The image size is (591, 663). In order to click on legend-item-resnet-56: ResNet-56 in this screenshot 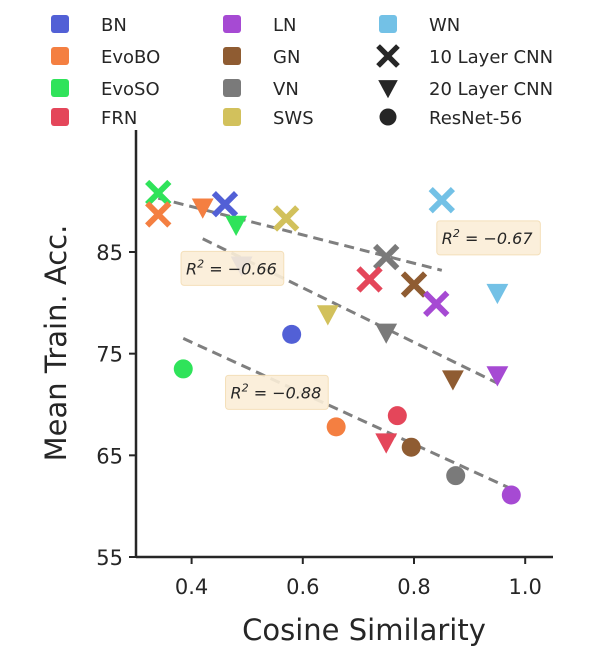, I will do `click(450, 118)`.